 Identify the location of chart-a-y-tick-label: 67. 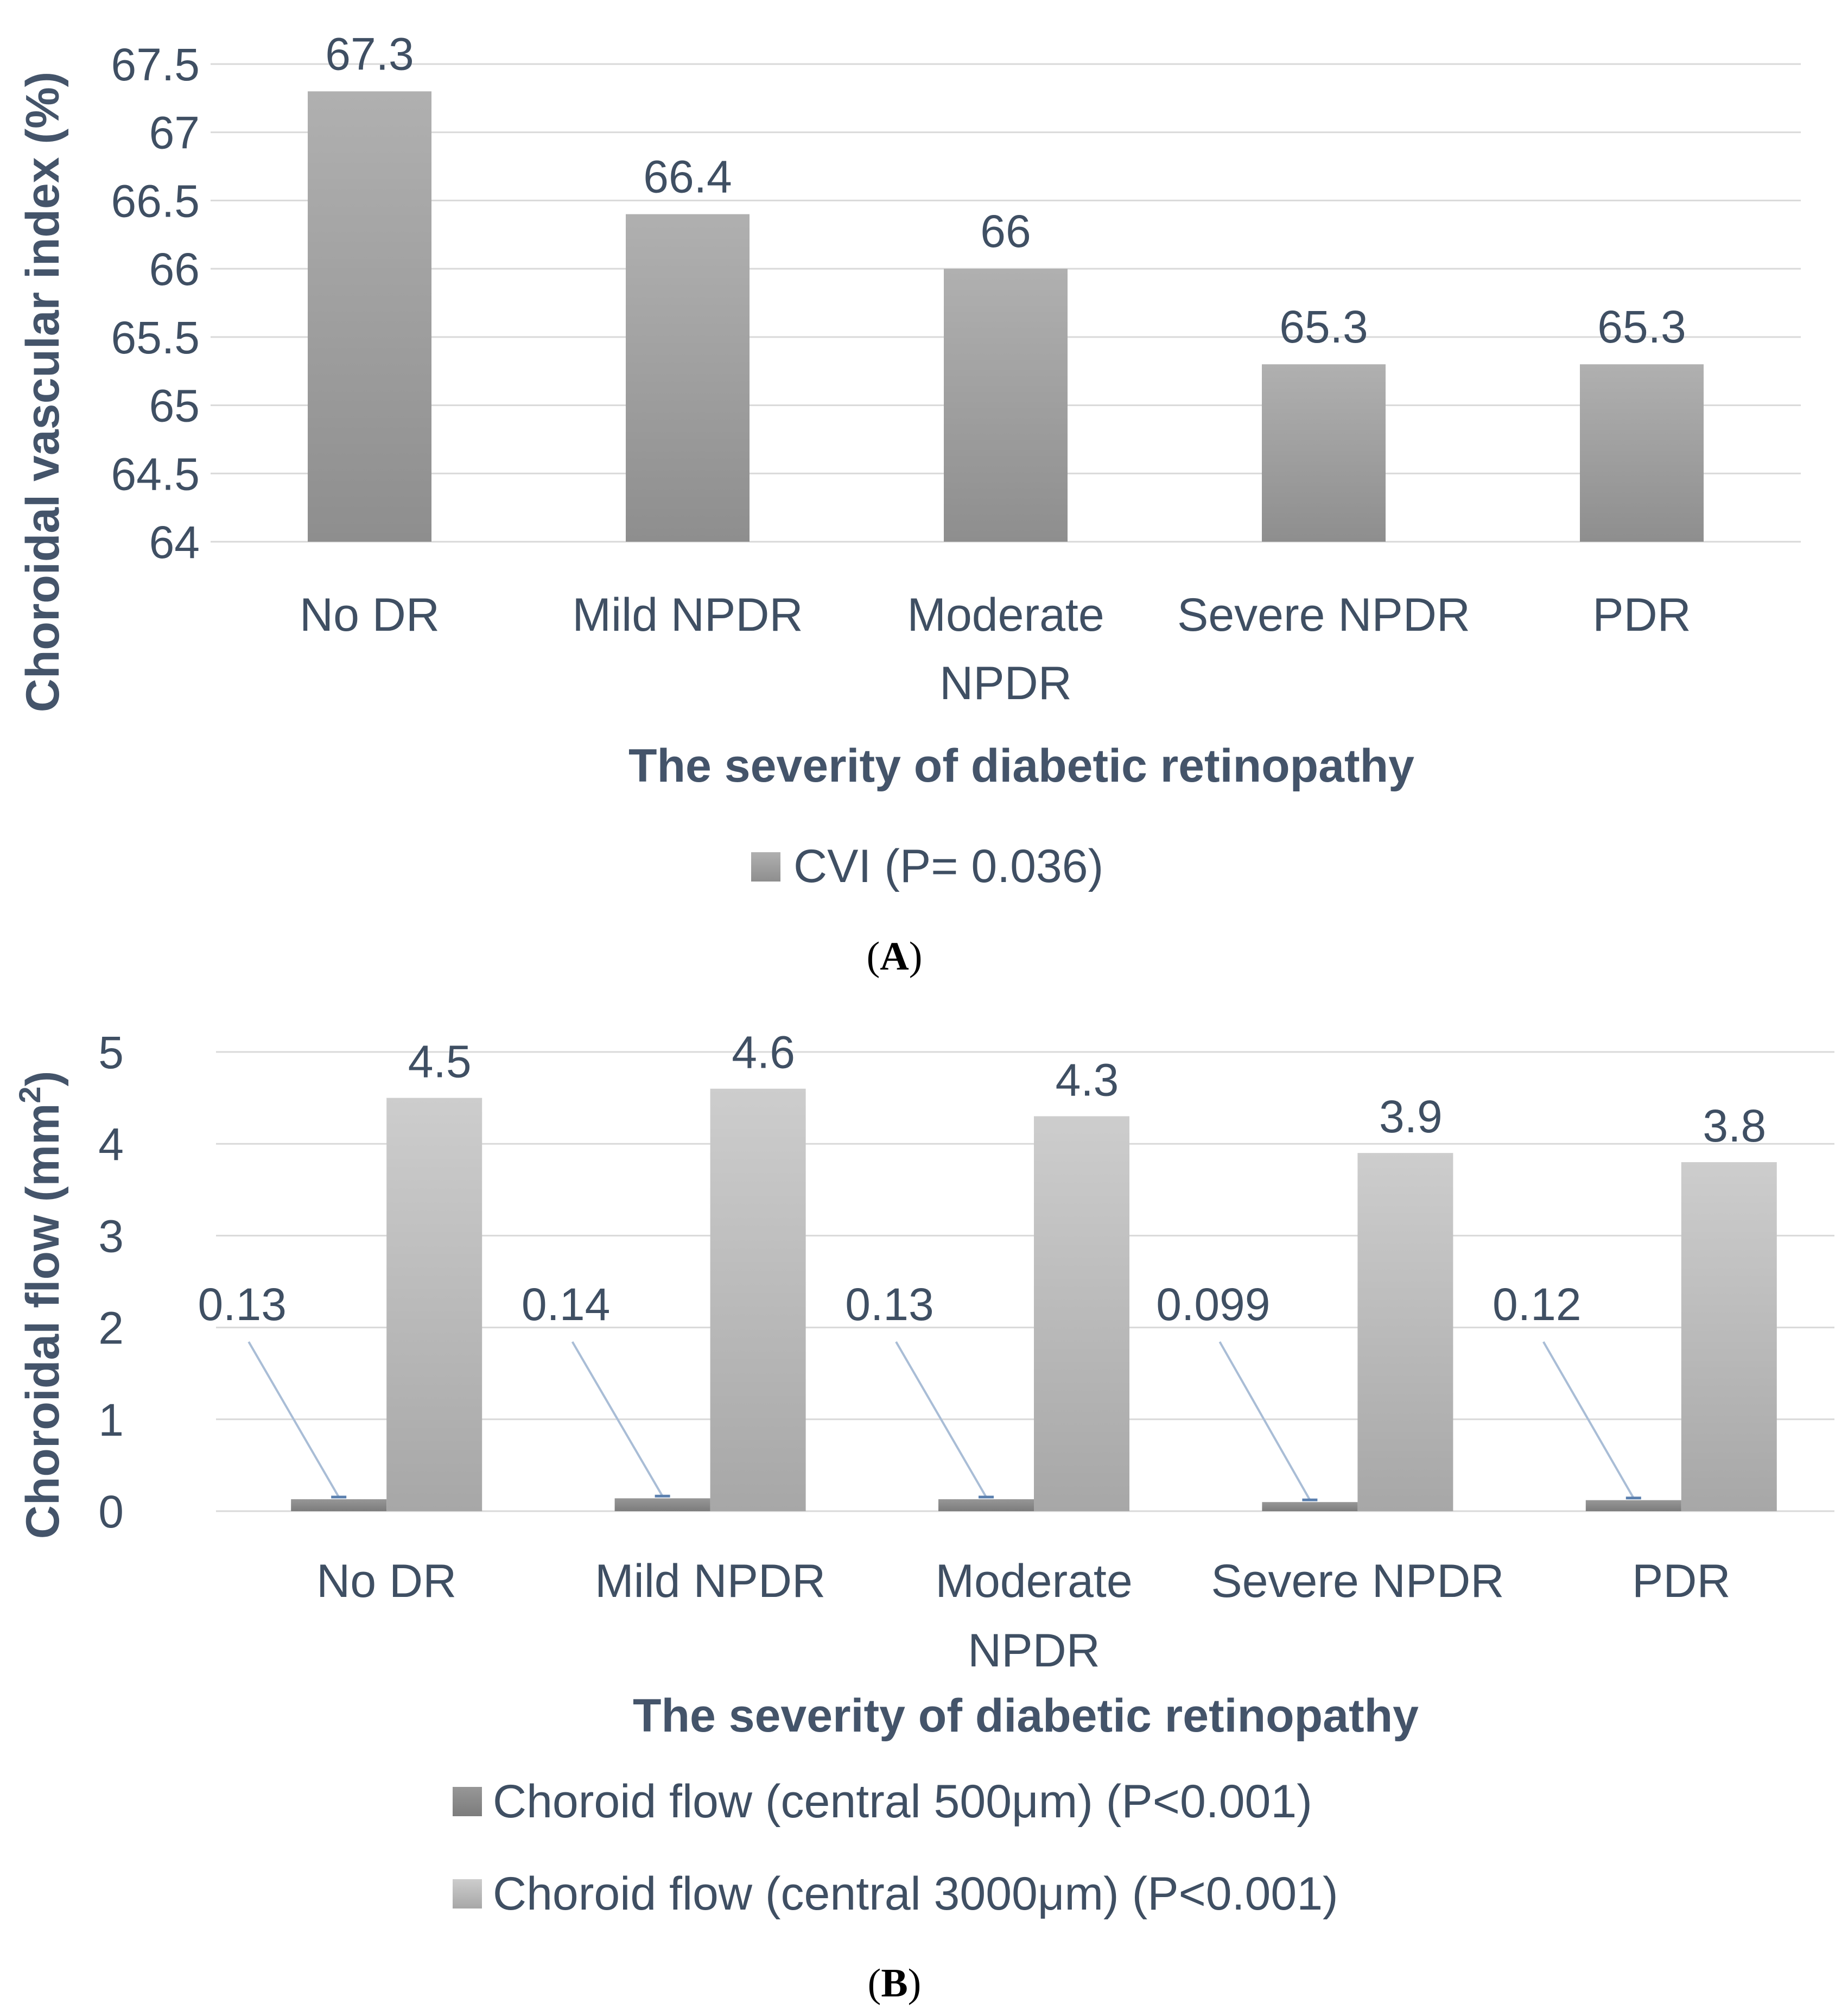
(174, 132).